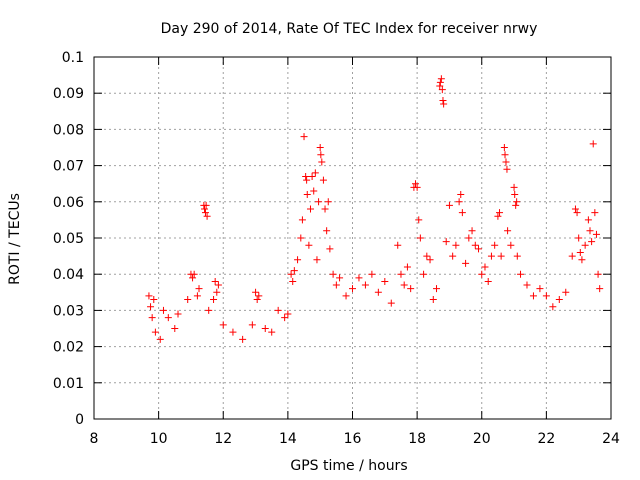 Image resolution: width=640 pixels, height=480 pixels. Describe the element at coordinates (68, 275) in the screenshot. I see `y-tick-label: 0.04` at that location.